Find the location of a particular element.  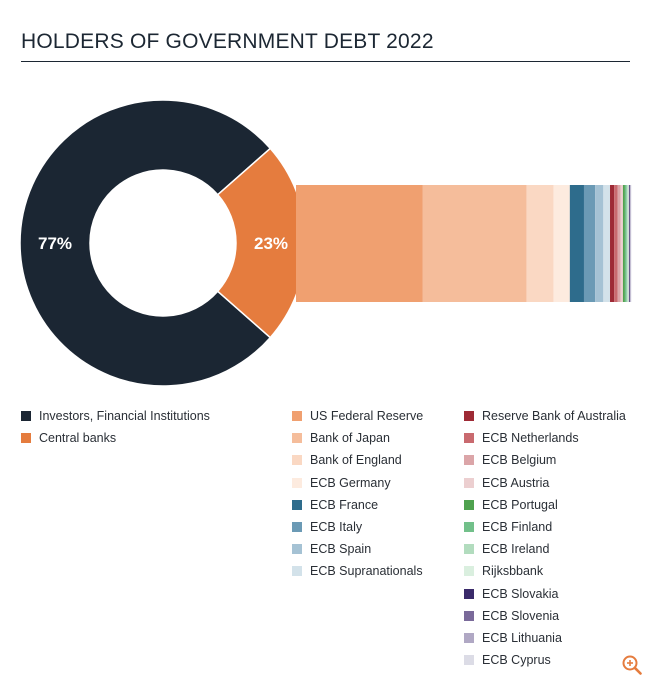

legend-label: Investors, Financial Institutions is located at coordinates (124, 416).